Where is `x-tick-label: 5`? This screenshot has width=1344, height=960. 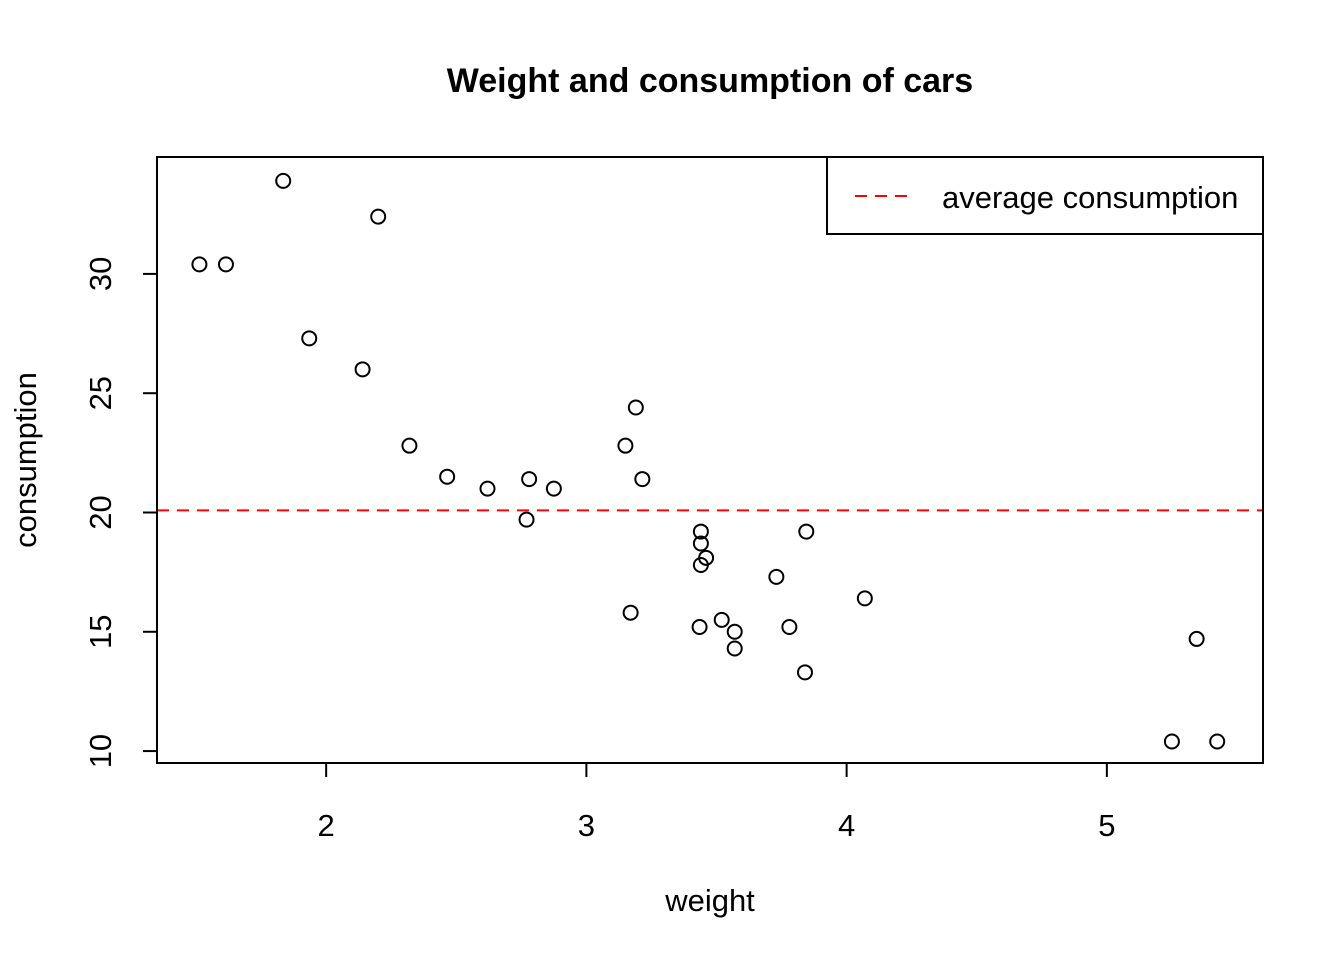 x-tick-label: 5 is located at coordinates (1106, 825).